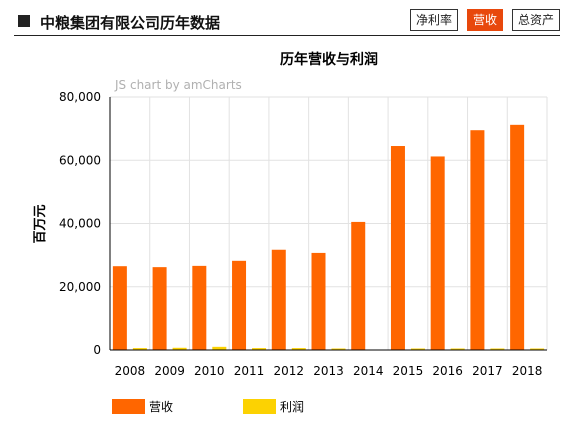 The image size is (574, 422). What do you see at coordinates (80, 287) in the screenshot?
I see `y-tick-label: 20,000` at bounding box center [80, 287].